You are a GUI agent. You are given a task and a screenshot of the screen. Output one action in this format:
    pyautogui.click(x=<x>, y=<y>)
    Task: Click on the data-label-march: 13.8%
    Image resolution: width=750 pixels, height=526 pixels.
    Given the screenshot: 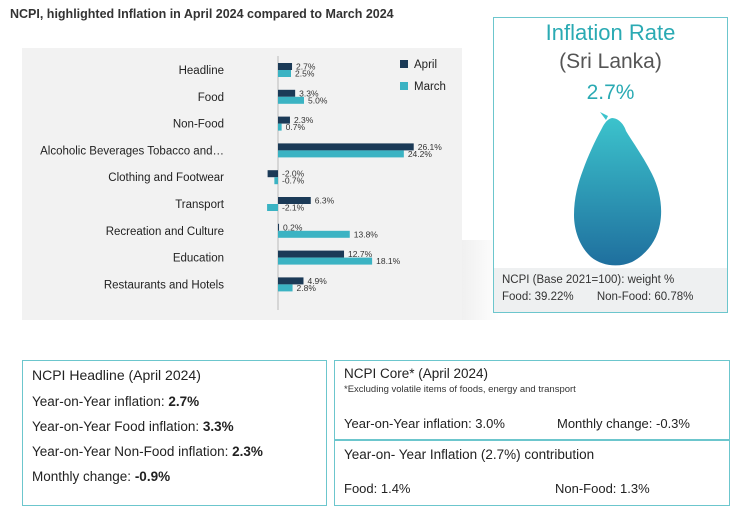 What is the action you would take?
    pyautogui.click(x=366, y=234)
    